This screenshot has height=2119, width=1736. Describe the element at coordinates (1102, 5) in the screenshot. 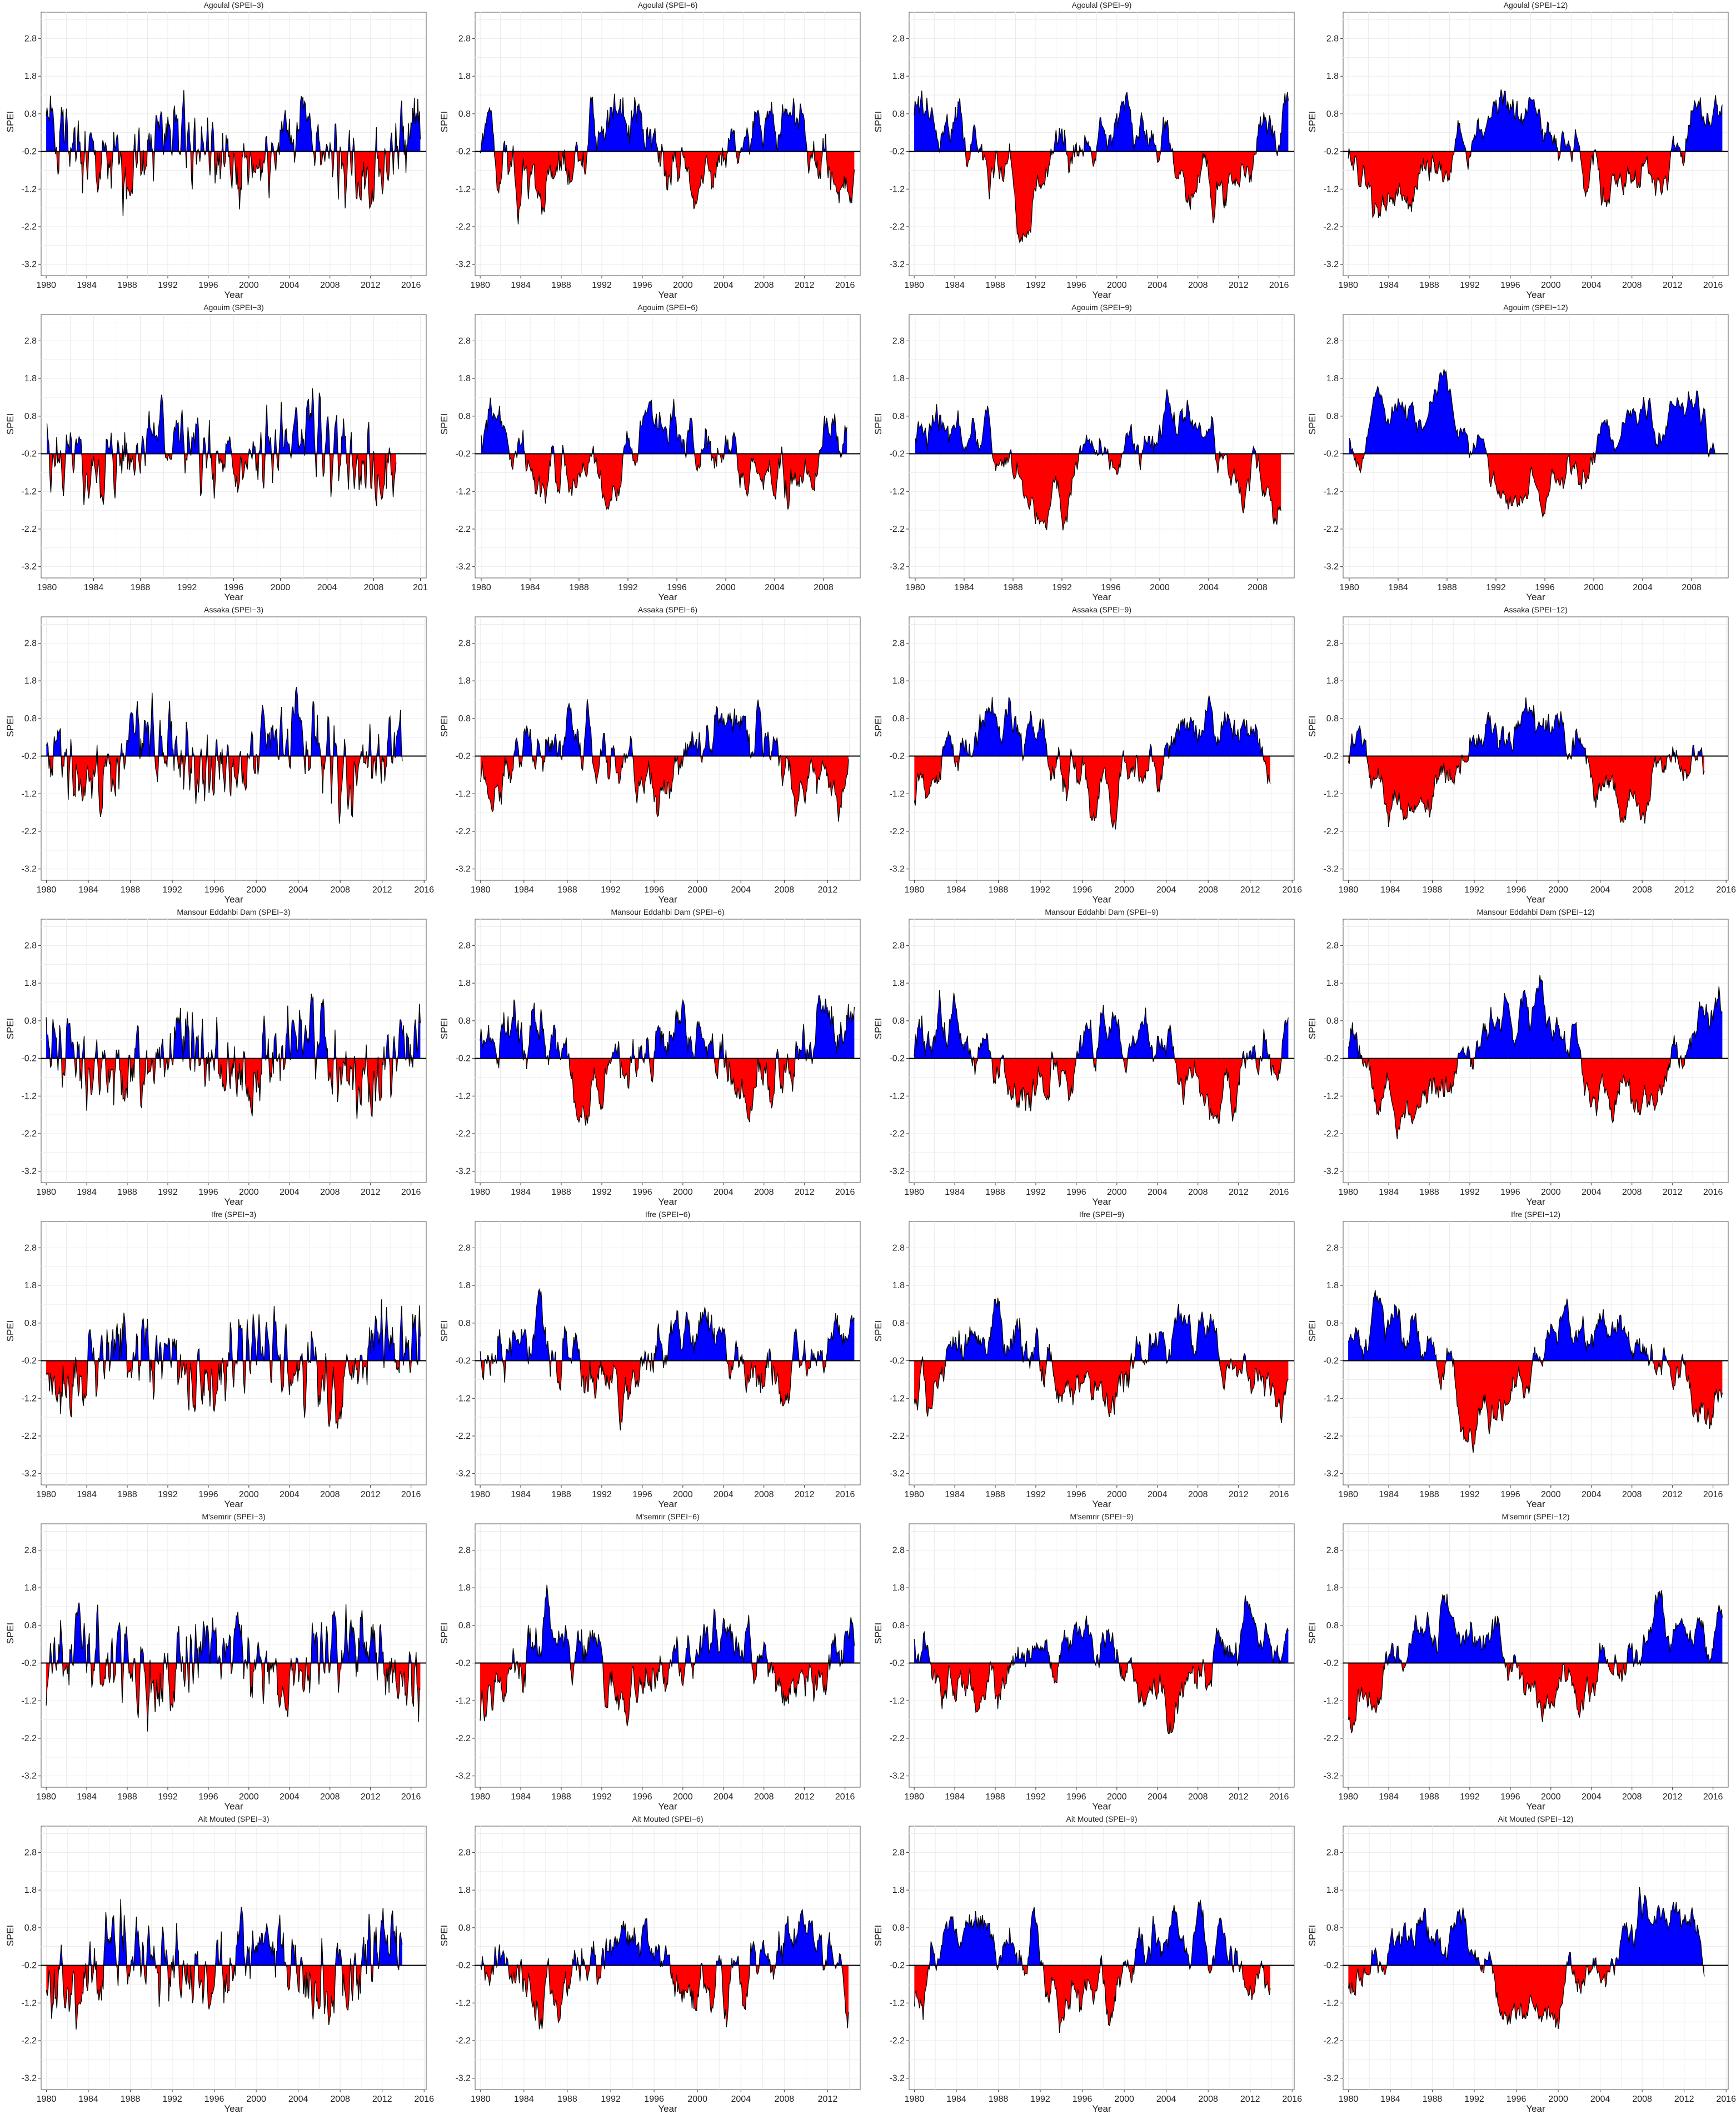

I see `panel-title: Agoulal (SPEI−9)` at that location.